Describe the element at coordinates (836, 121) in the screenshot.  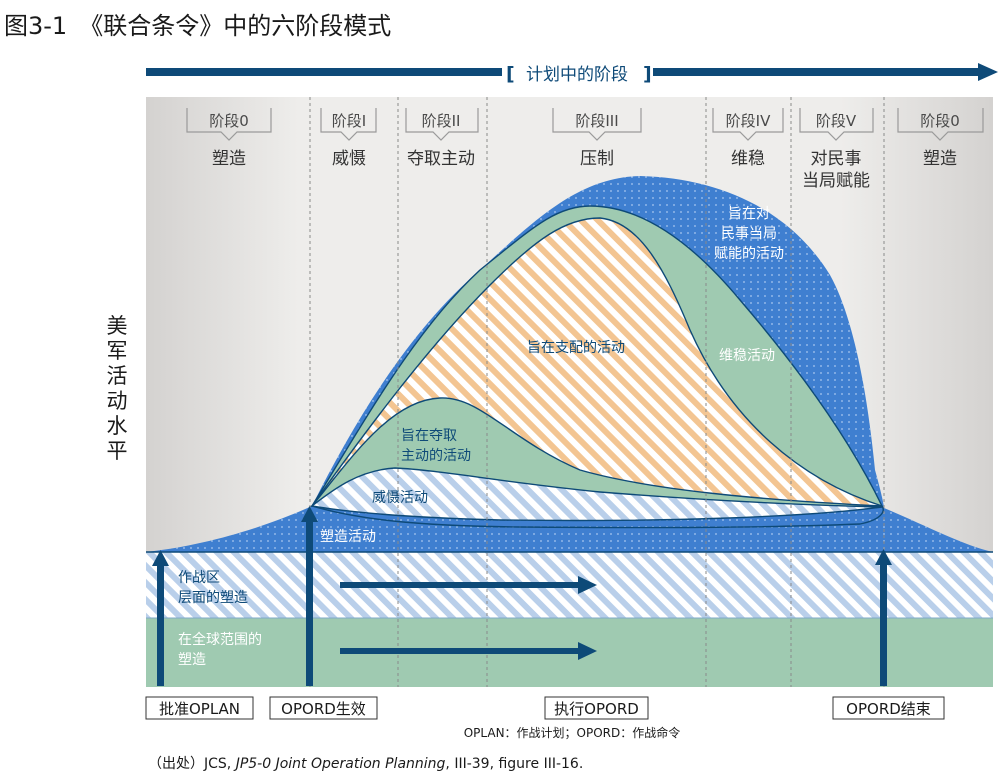
I see `svg-text: 阶段V` at that location.